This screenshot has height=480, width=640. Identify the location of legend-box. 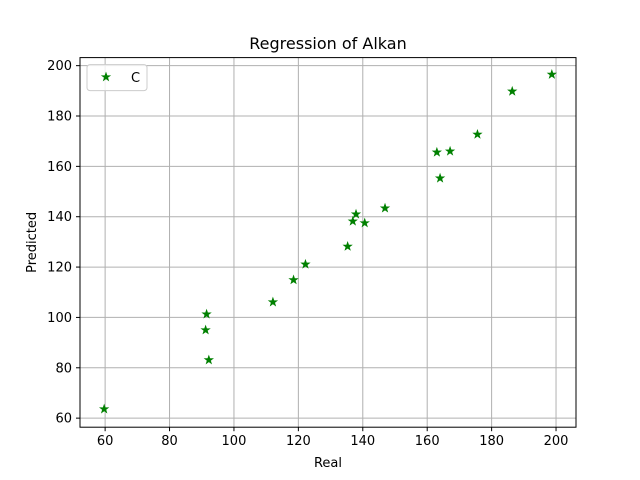
(117, 78).